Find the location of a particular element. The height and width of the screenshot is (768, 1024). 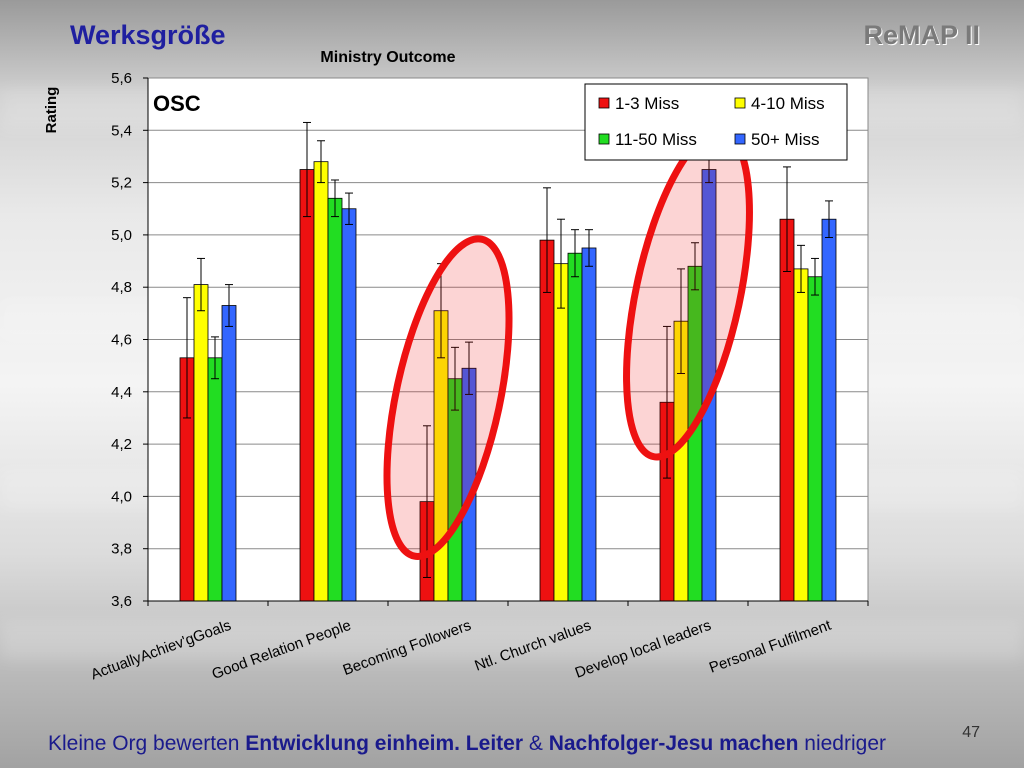

chart-title: Ministry Outcome is located at coordinates (387, 57).